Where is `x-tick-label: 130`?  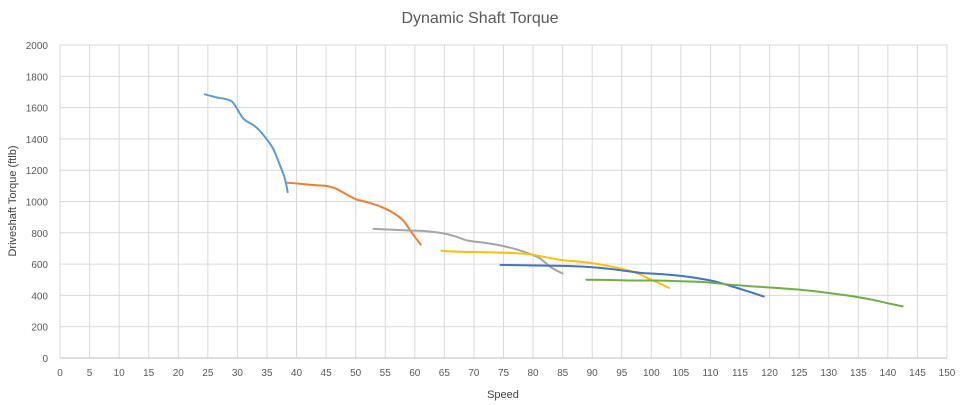
x-tick-label: 130 is located at coordinates (828, 373).